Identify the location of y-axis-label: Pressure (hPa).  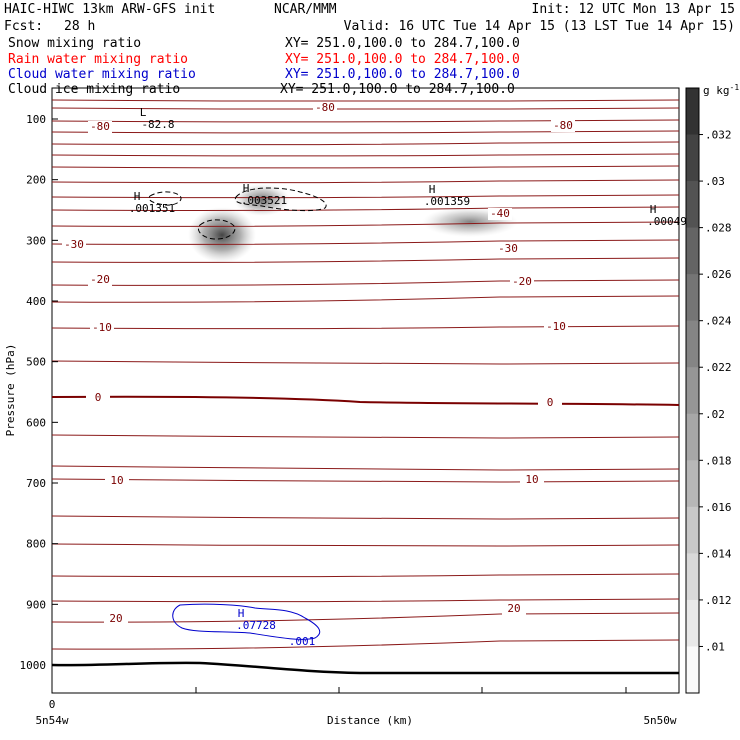
(10, 390).